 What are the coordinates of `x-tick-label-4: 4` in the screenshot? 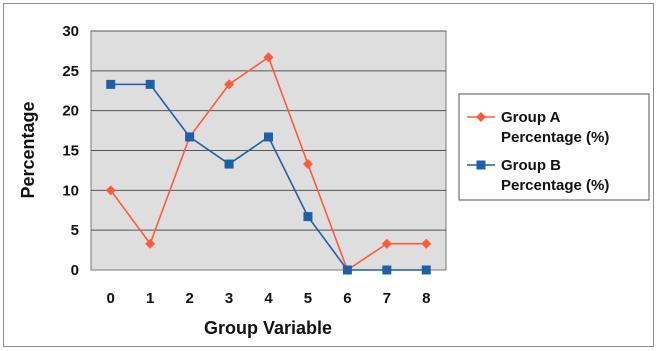 It's located at (268, 298).